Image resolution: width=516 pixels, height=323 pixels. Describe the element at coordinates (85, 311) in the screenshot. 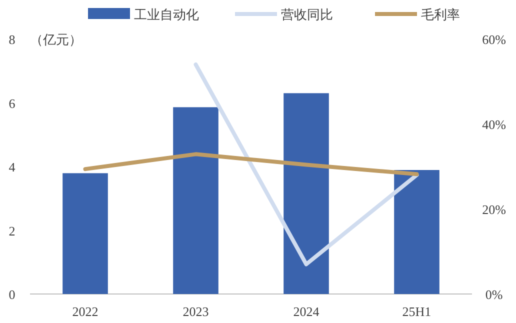

I see `x-tick-label: 2022` at that location.